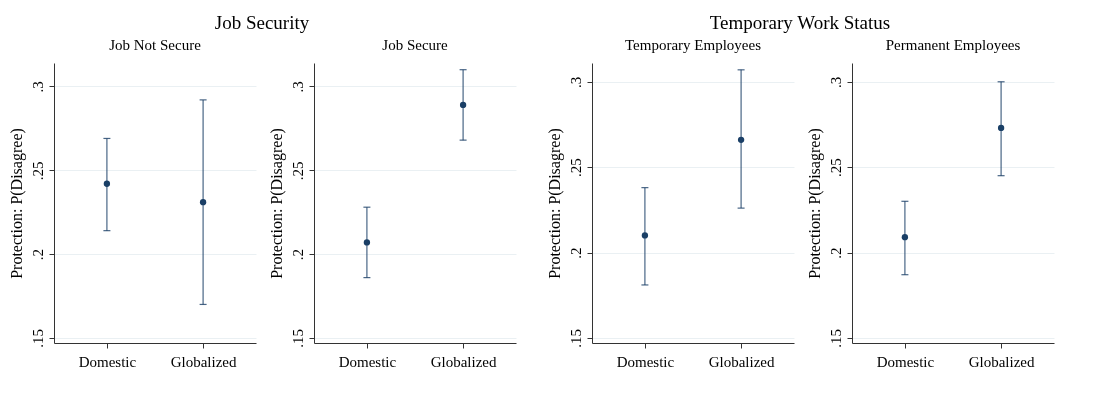 Image resolution: width=1106 pixels, height=405 pixels. I want to click on chart-title: Job Security, so click(262, 23).